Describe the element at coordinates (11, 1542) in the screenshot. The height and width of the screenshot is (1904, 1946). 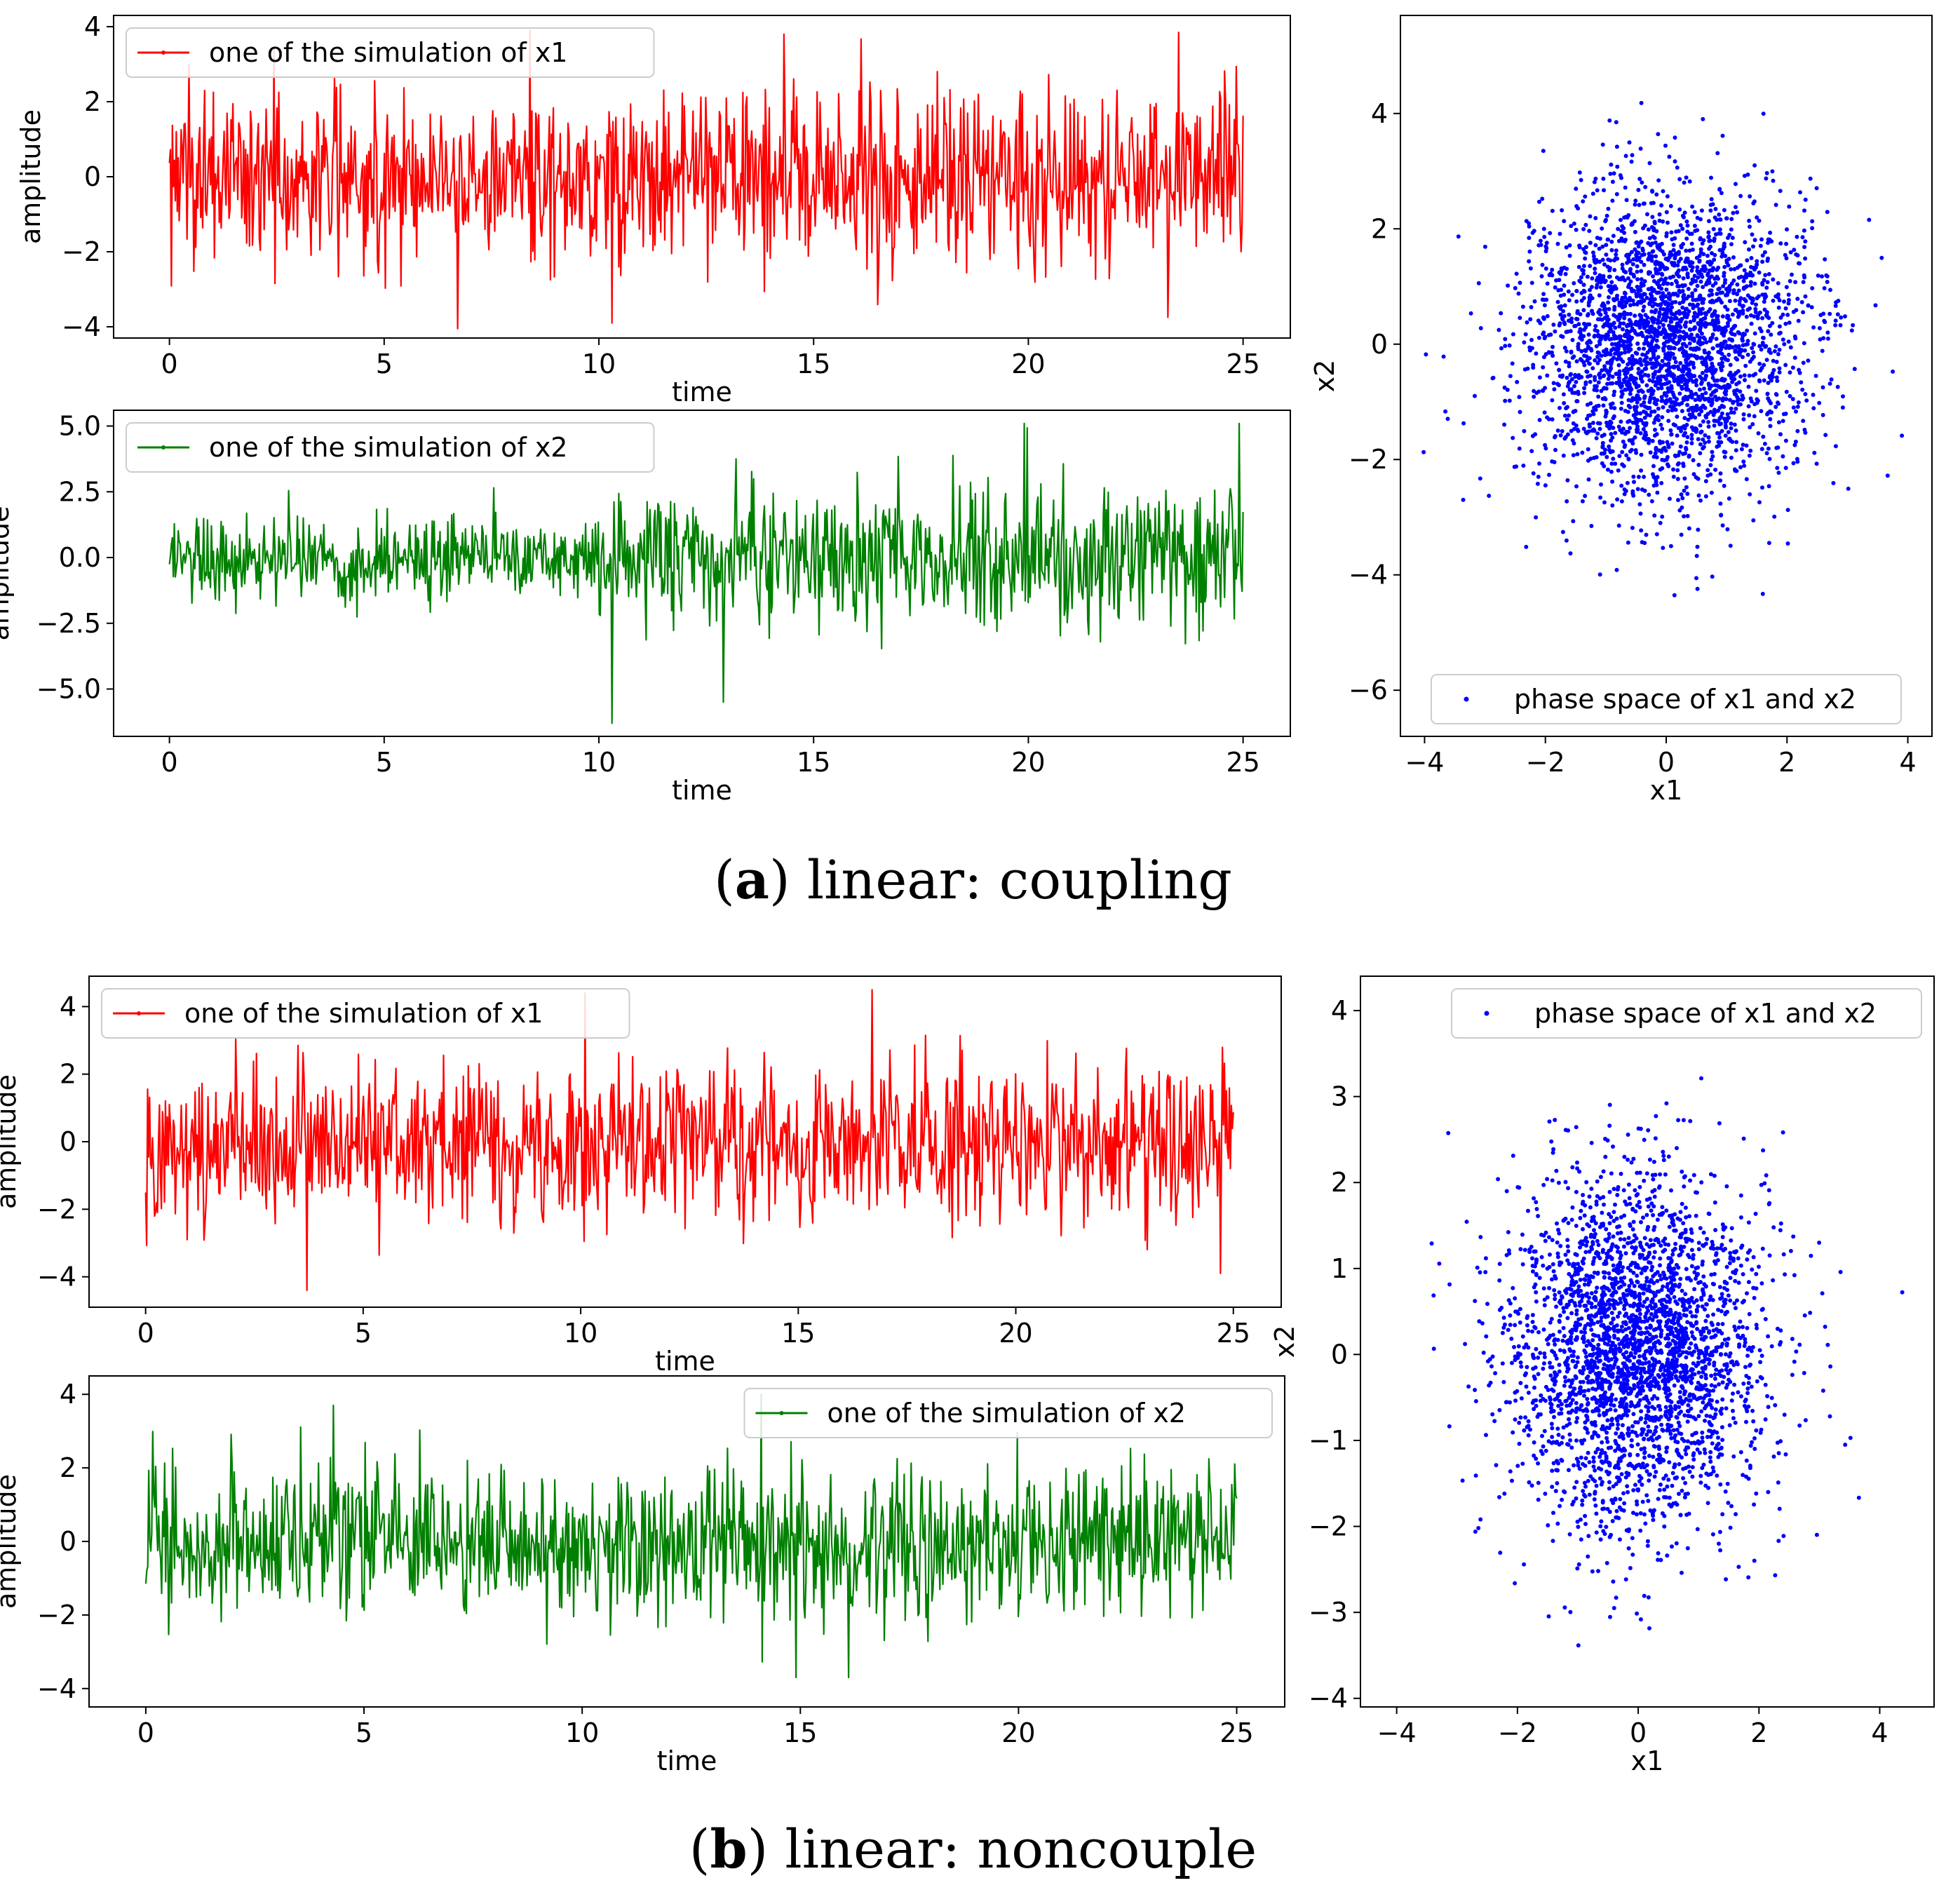
I see `b_x2-ylabel: amplitude` at that location.